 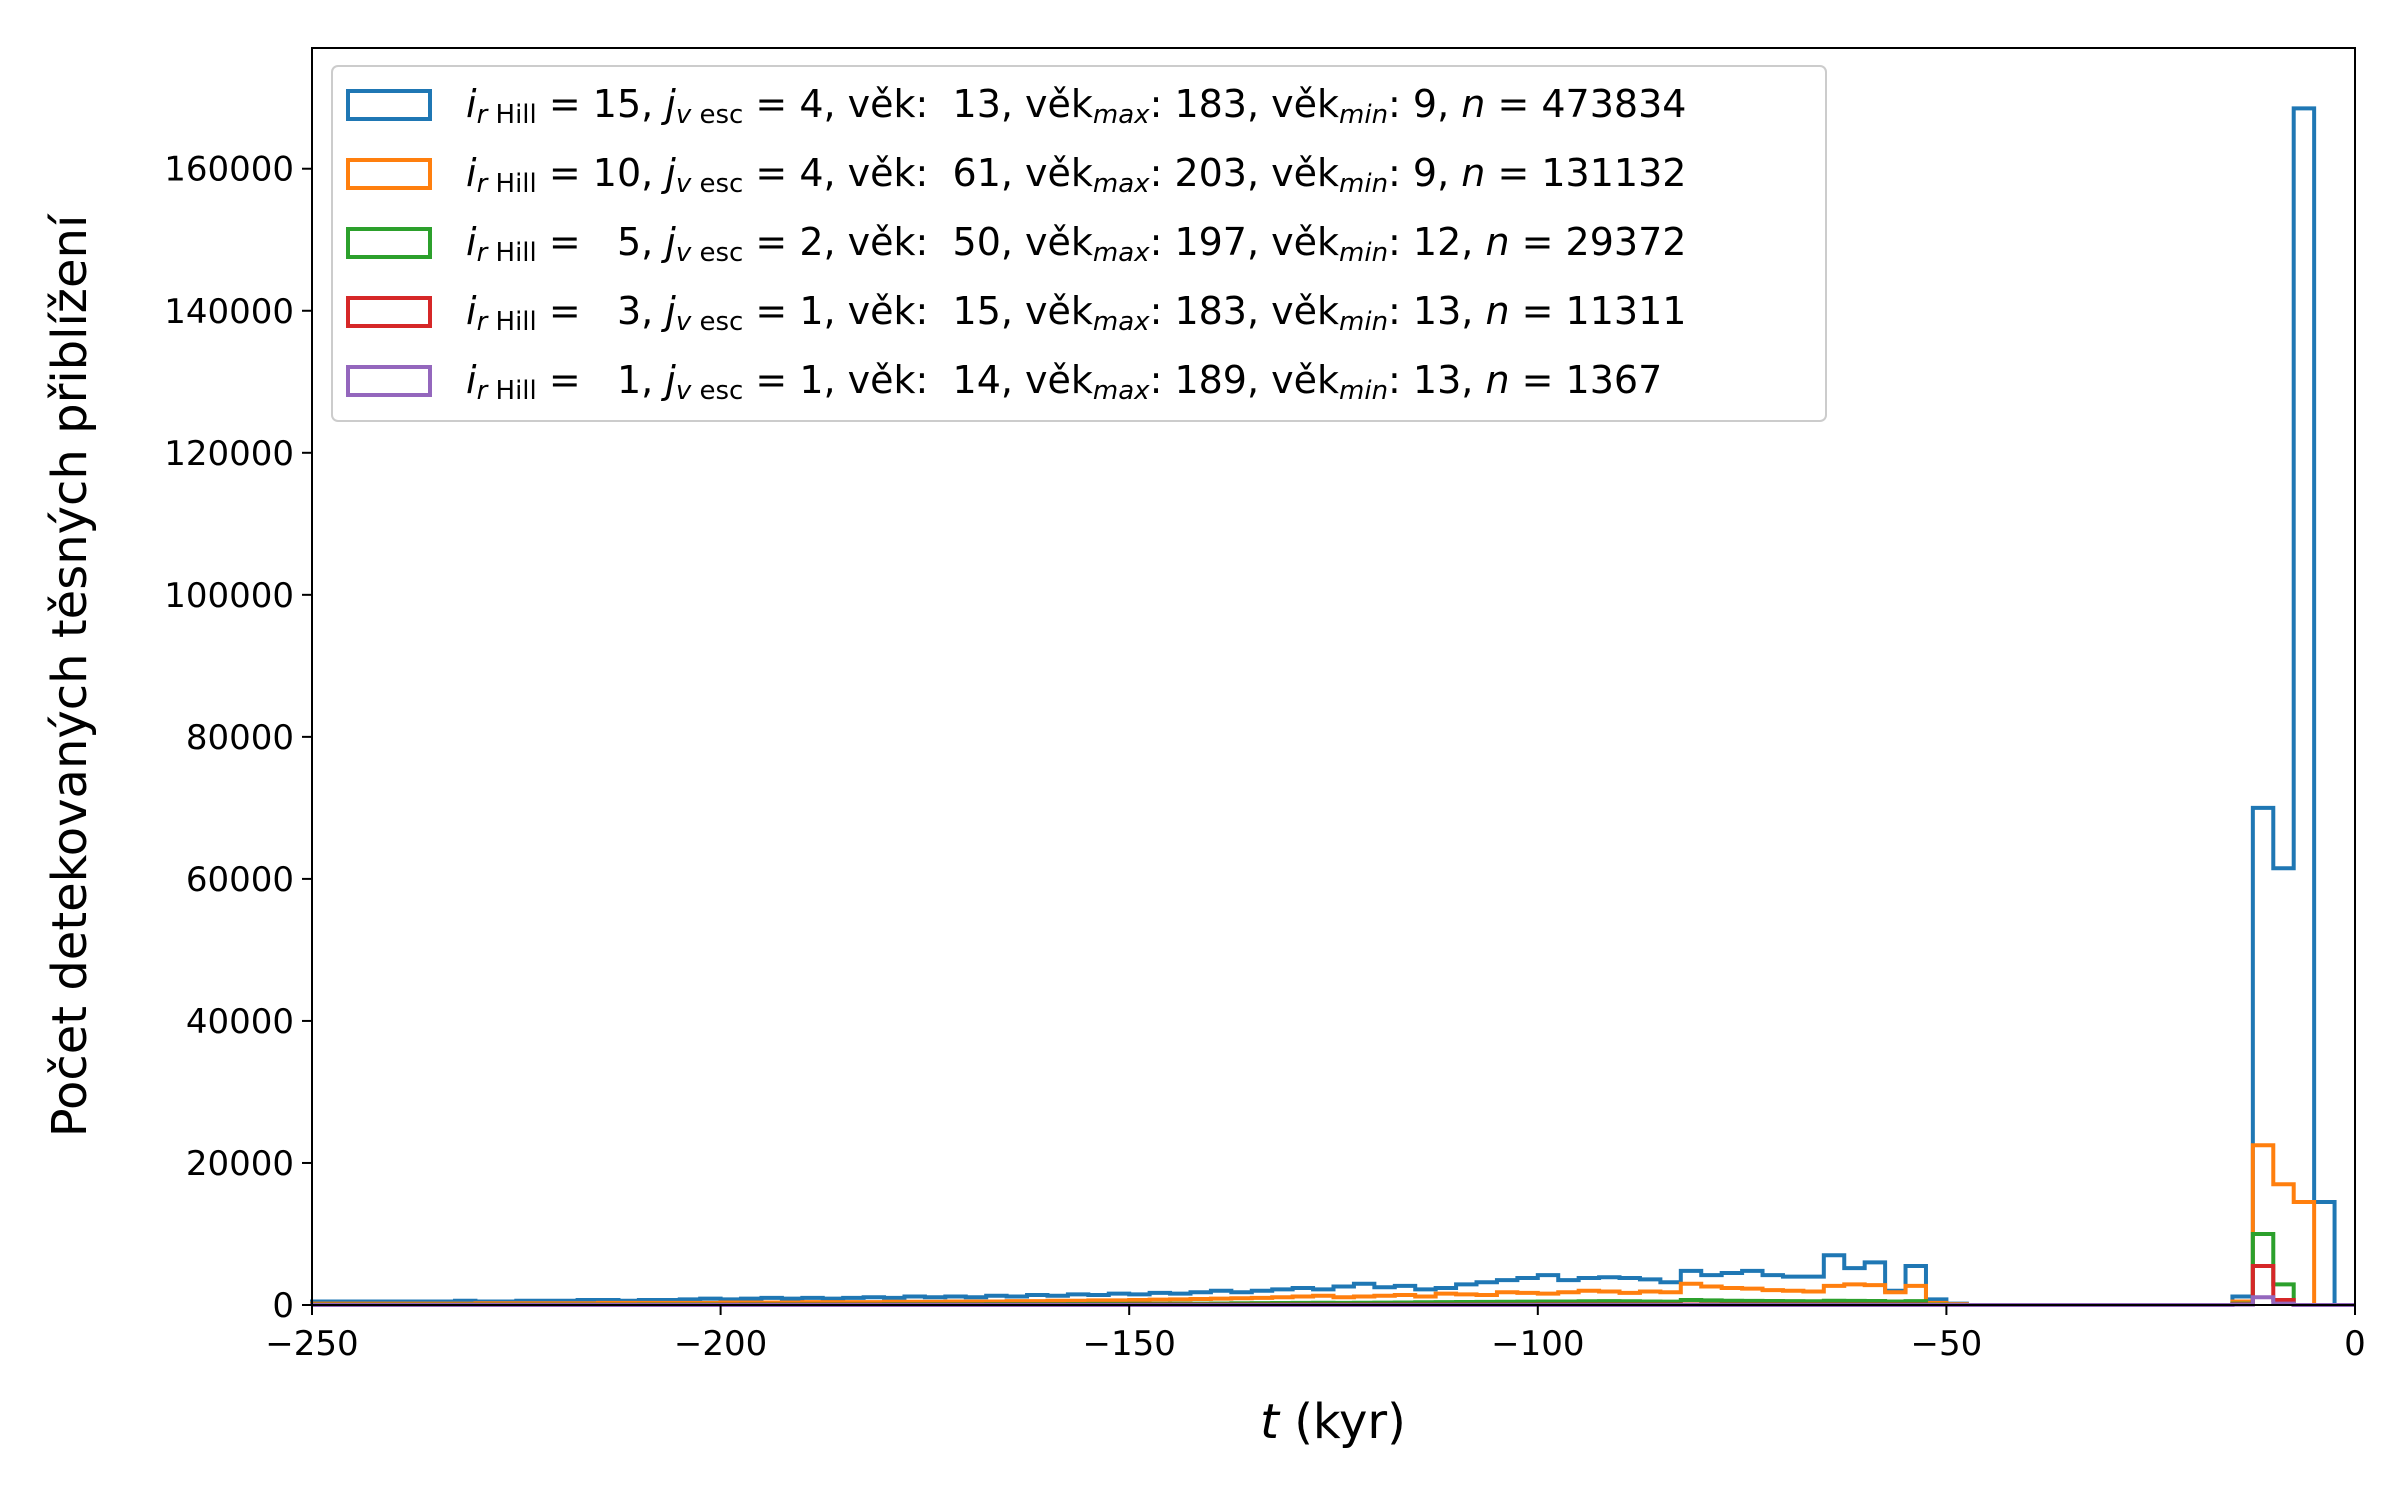 I want to click on x-tick-label: −100, so click(x=1537, y=1344).